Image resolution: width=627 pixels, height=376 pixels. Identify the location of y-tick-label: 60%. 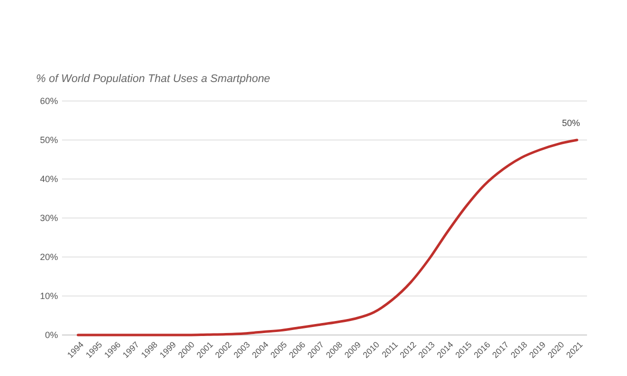
(49, 101).